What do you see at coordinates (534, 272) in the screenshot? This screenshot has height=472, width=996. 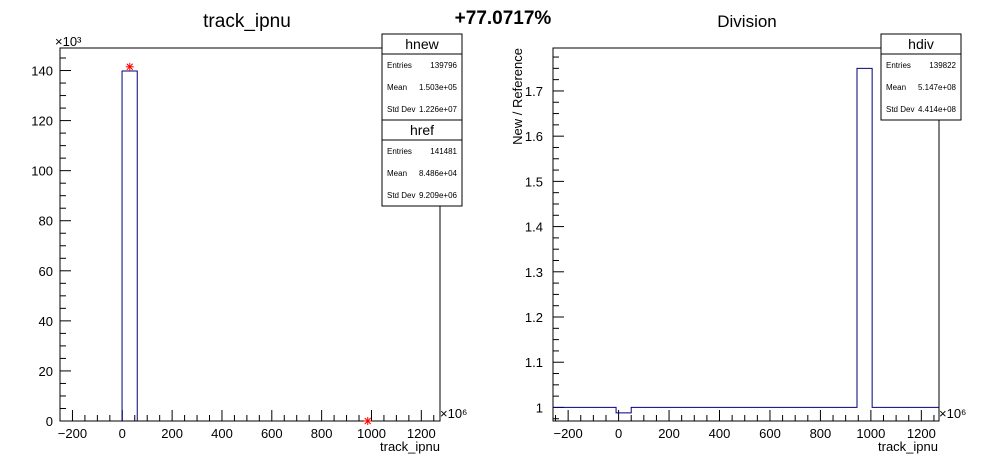 I see `right-y-tick-label: 1.3` at bounding box center [534, 272].